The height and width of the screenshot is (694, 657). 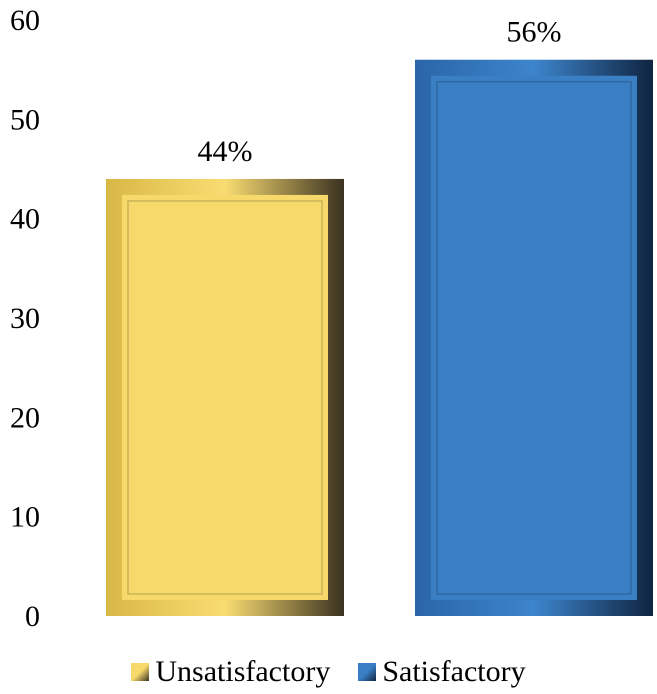 I want to click on y-tick-label-30: 30, so click(x=25, y=318).